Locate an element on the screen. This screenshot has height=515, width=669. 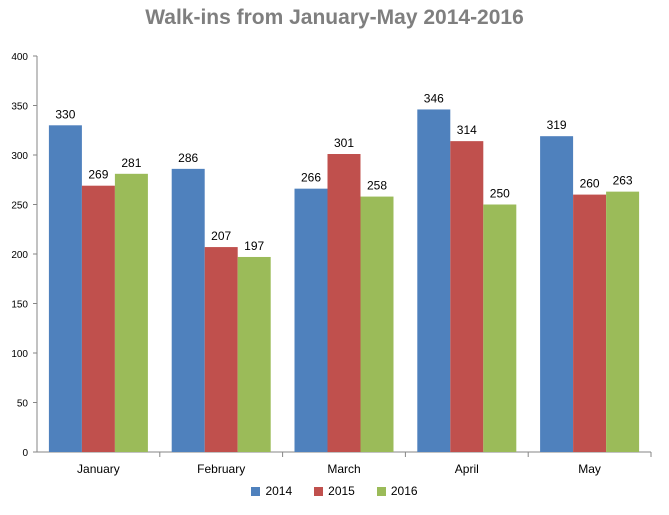
legend: 2014 2015 2016 is located at coordinates (334, 491).